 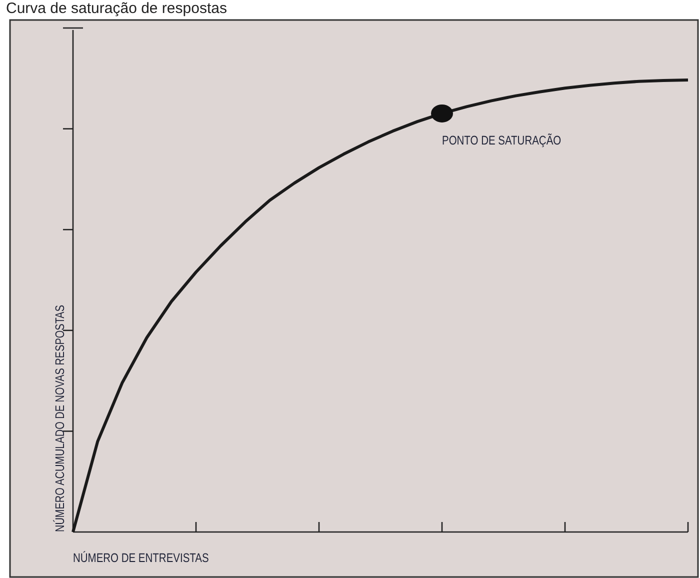 What do you see at coordinates (116, 8) in the screenshot?
I see `chart-title: Curva de saturação de respostas` at bounding box center [116, 8].